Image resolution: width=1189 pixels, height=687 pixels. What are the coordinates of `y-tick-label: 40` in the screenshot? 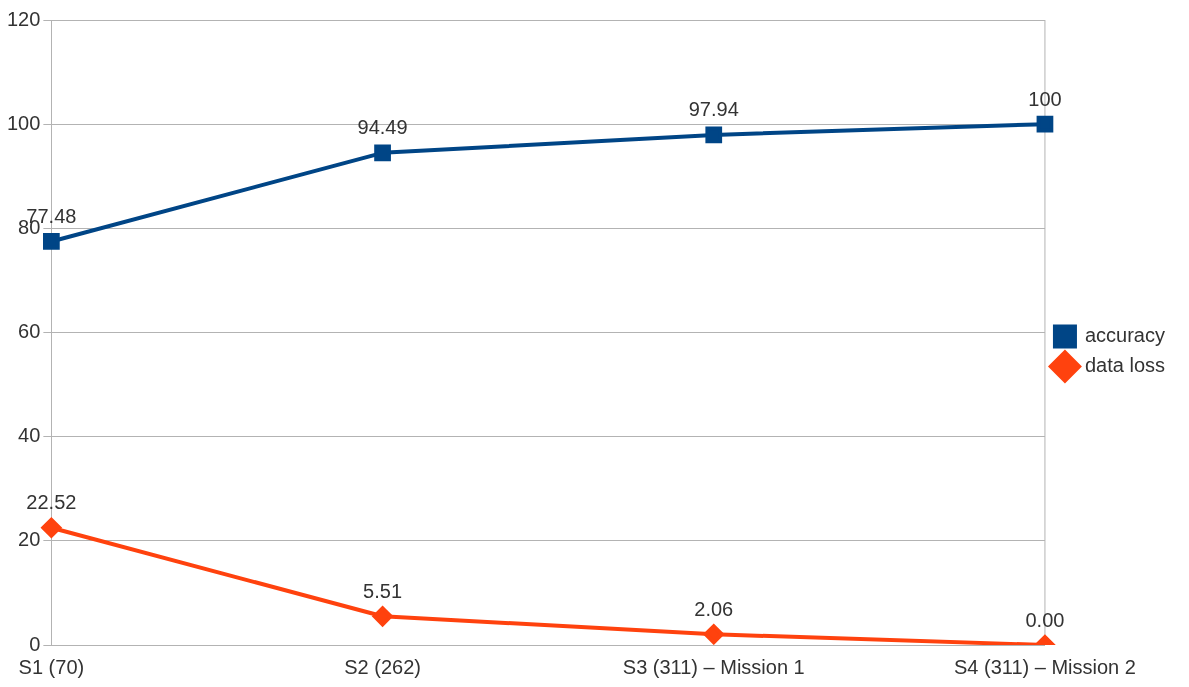 It's located at (29, 435).